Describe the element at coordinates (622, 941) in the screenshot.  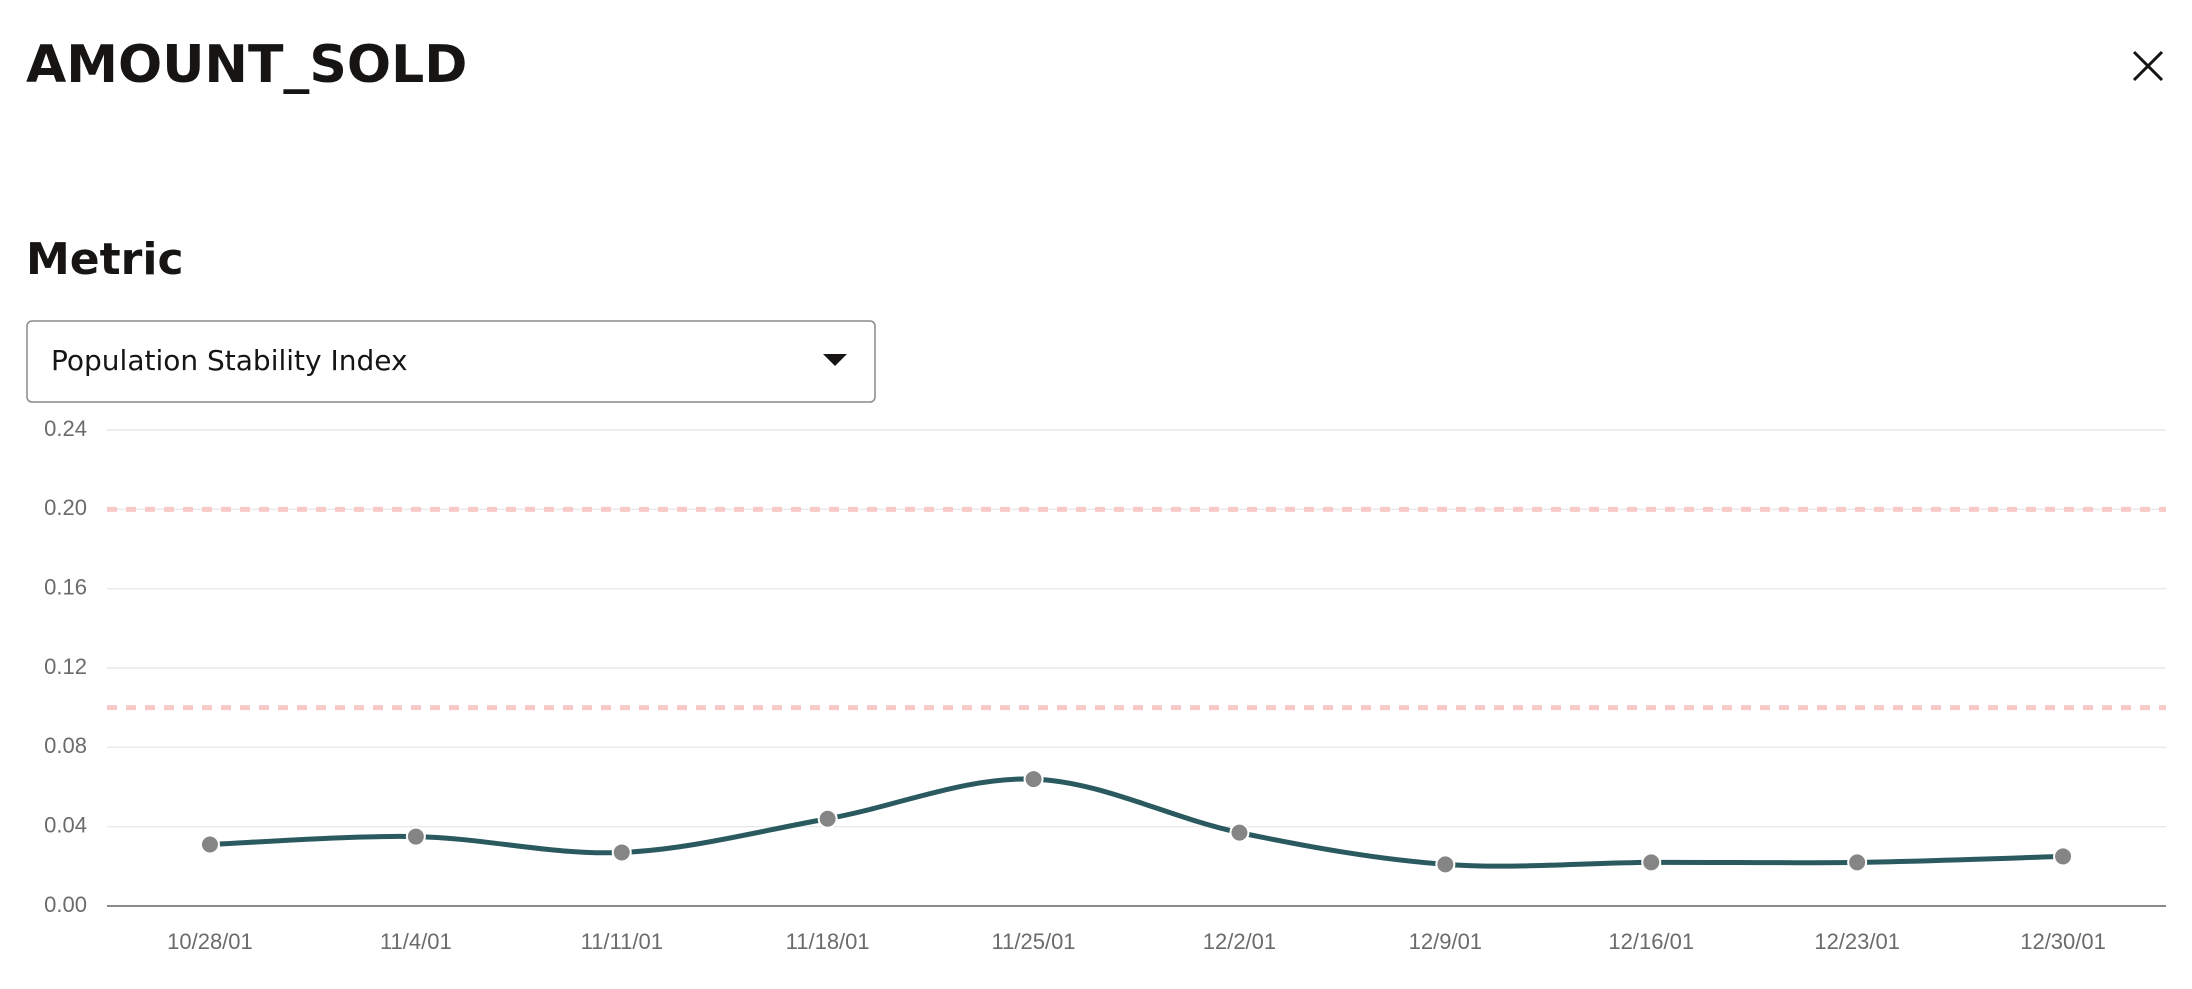
I see `x-tick-label: 11/11/01` at that location.